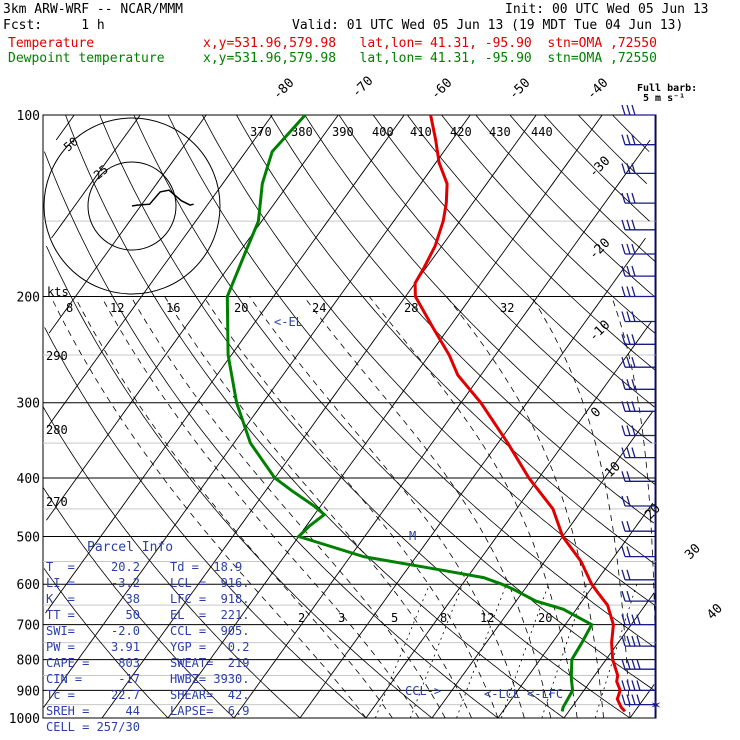 The width and height of the screenshot is (740, 740). What do you see at coordinates (210, 711) in the screenshot?
I see `parcel-info-value: LAPSE= 6.9` at bounding box center [210, 711].